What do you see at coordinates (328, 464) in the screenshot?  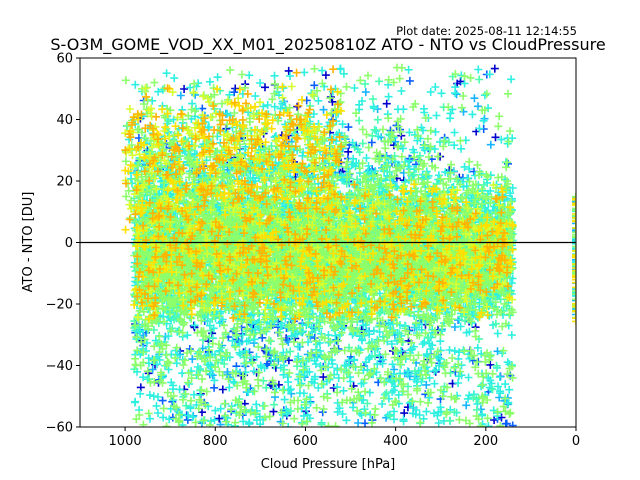 I see `x-axis-label: Cloud Pressure [hPa]` at bounding box center [328, 464].